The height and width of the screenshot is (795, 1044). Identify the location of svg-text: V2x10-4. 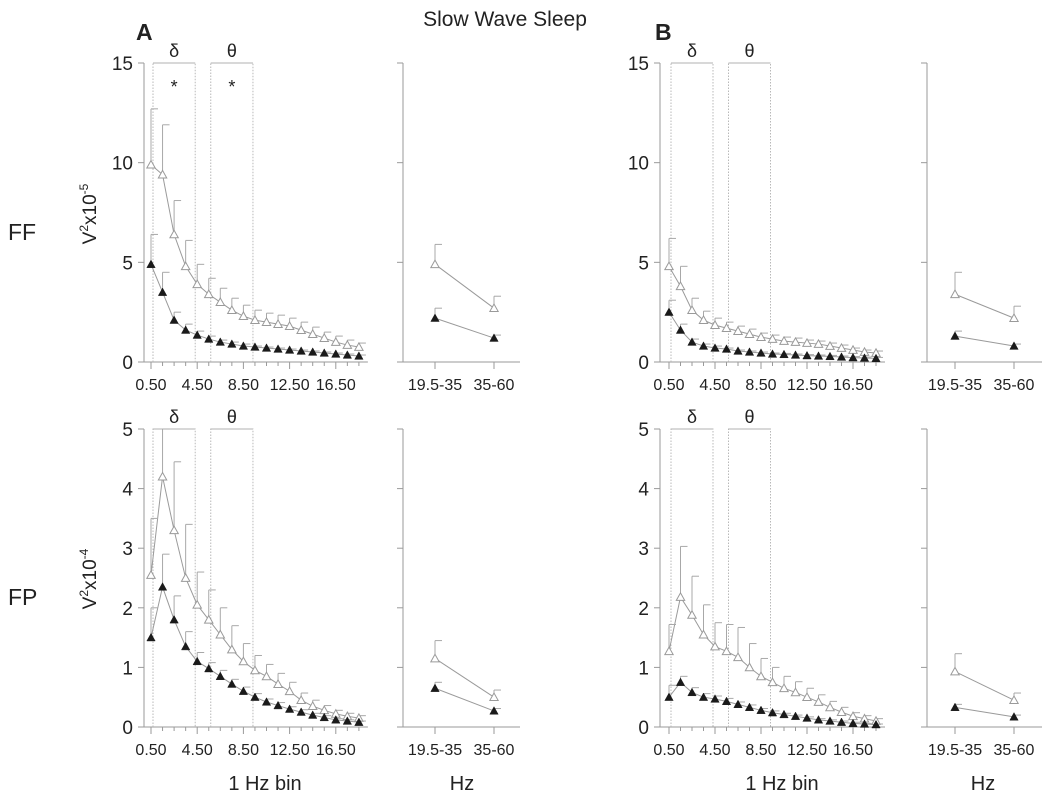
(89, 578).